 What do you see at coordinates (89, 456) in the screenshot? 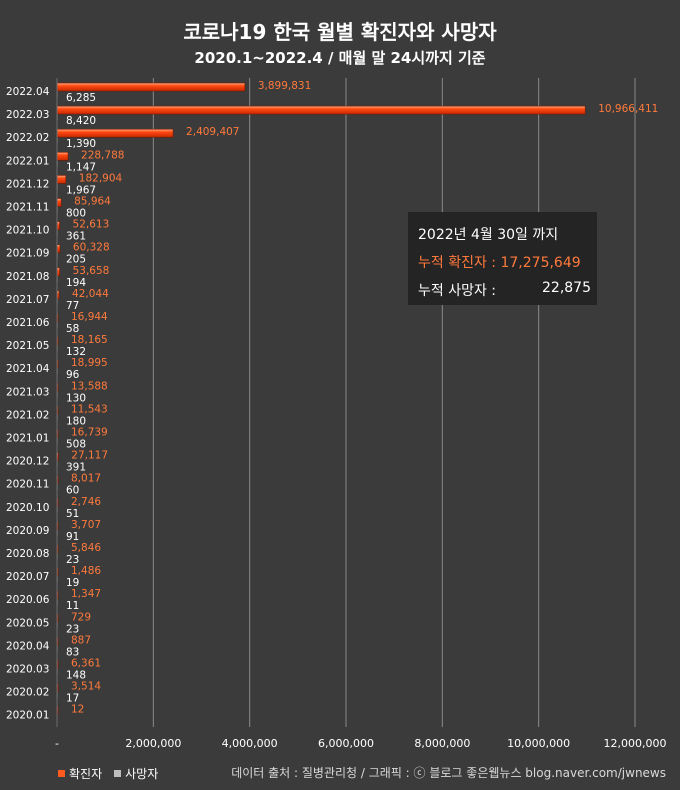
I see `confirmed-data-label: 27,117` at bounding box center [89, 456].